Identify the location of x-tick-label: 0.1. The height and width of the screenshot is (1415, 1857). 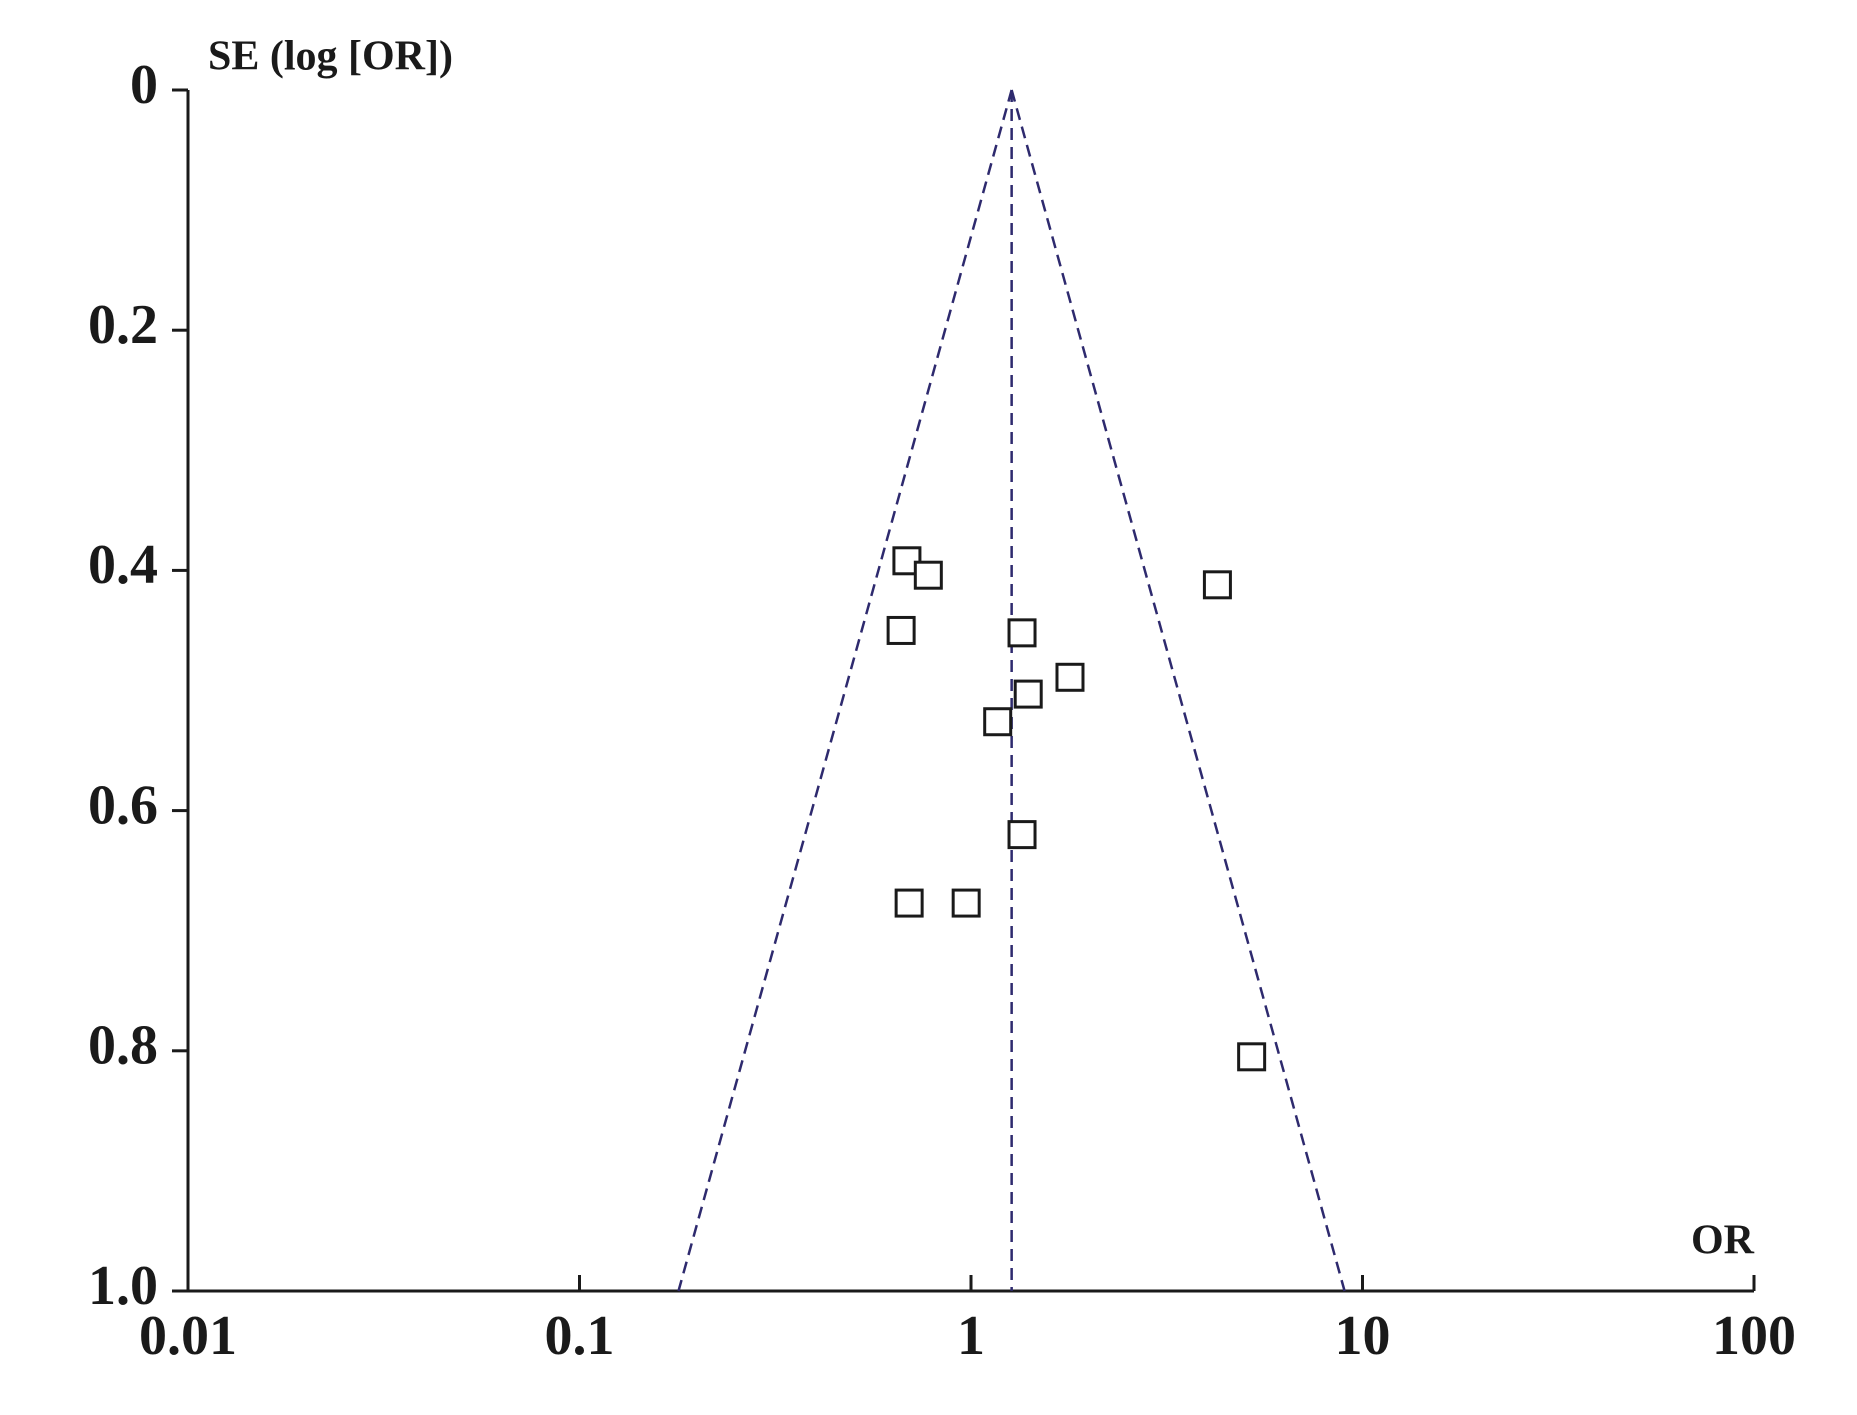
(580, 1336).